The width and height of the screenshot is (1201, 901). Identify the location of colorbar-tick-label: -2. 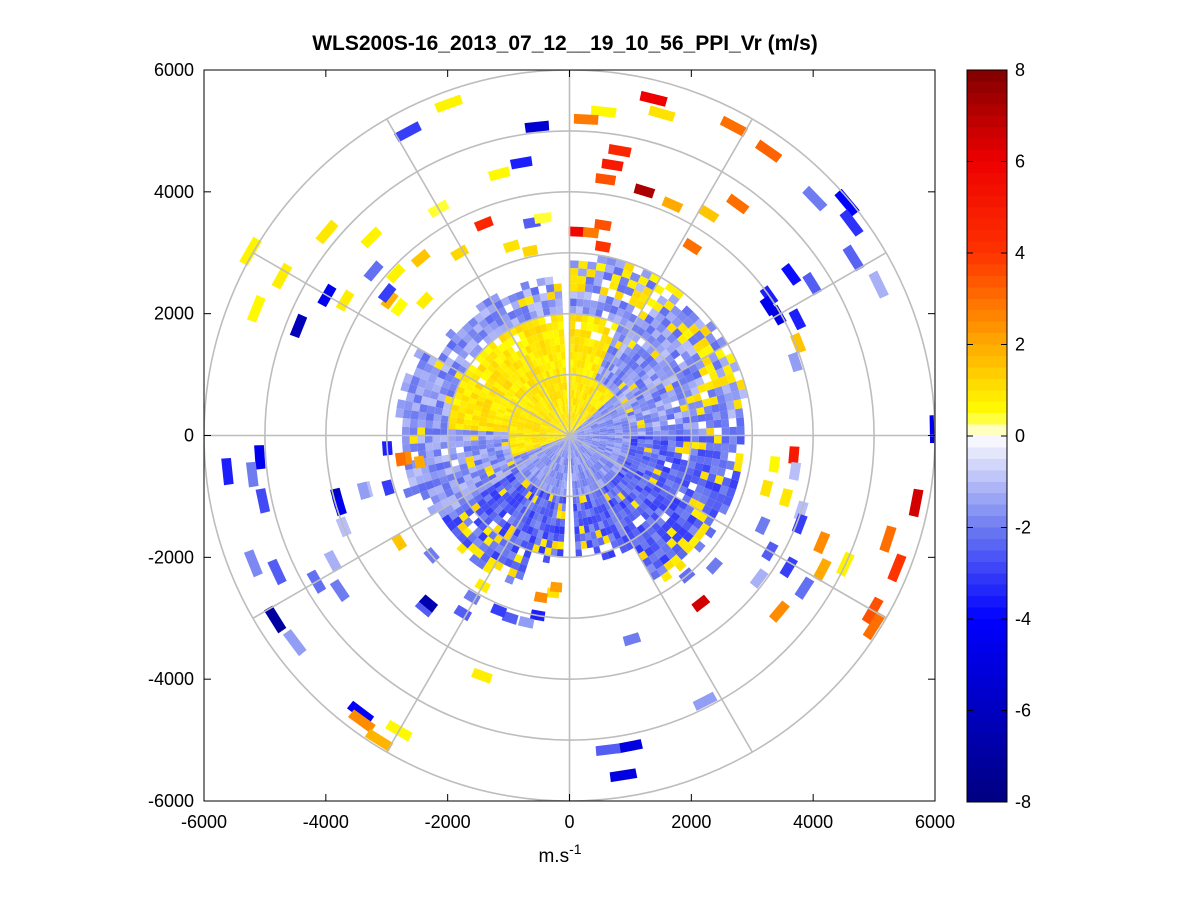
(1023, 528).